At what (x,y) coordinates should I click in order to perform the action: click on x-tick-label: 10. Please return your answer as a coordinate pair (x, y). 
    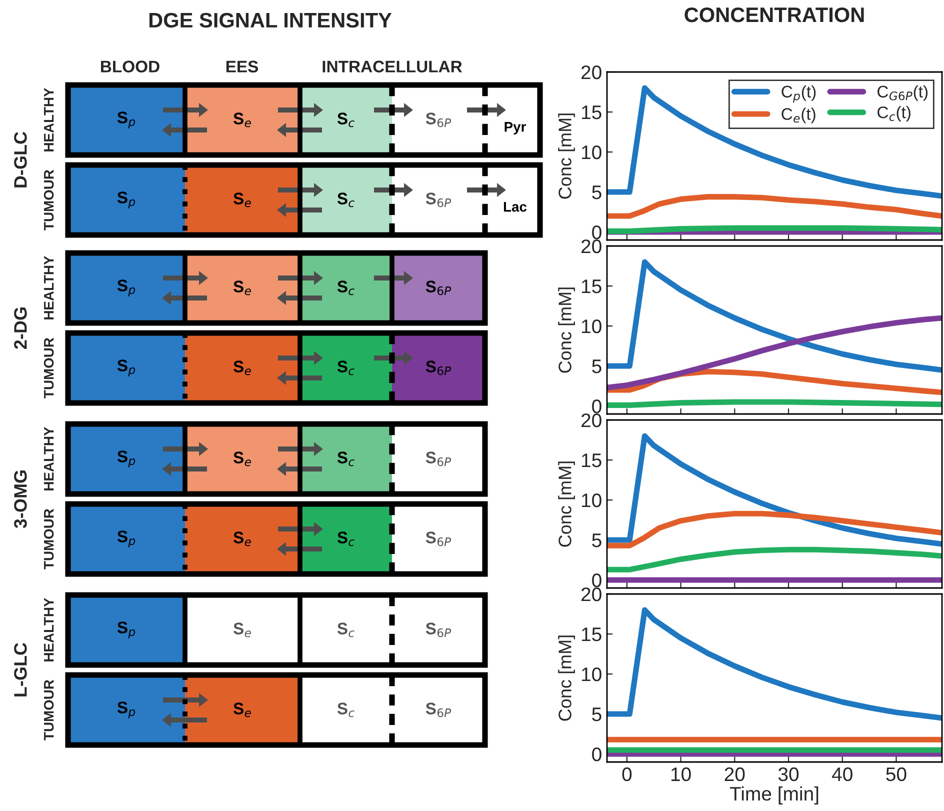
    Looking at the image, I should click on (681, 774).